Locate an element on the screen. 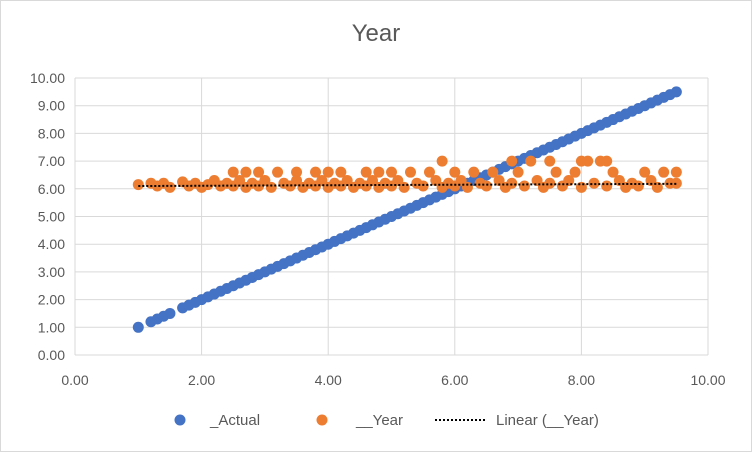 The image size is (752, 452). x-tick-label: 0.00 is located at coordinates (74, 380).